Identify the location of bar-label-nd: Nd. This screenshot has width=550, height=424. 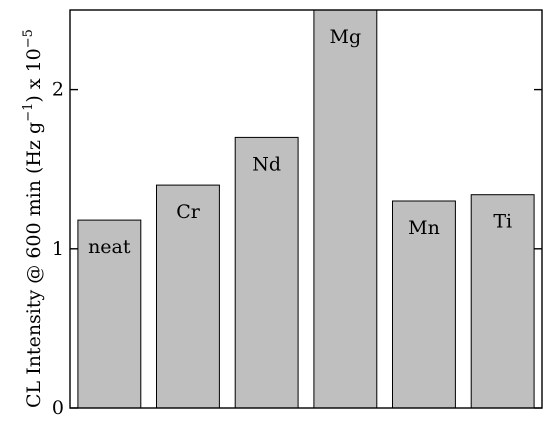
(266, 164).